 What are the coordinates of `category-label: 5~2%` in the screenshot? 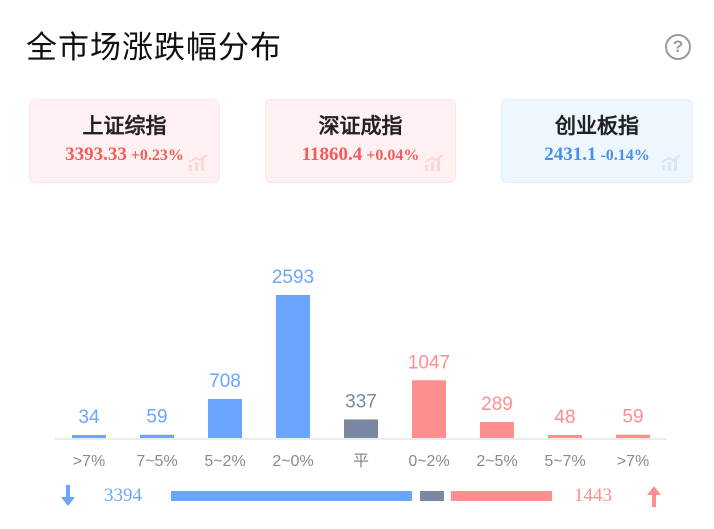 It's located at (224, 461).